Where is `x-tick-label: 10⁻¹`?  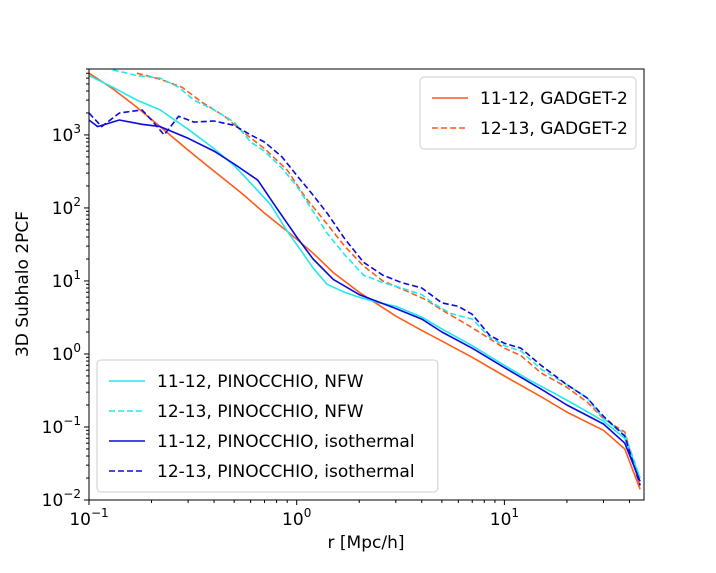
x-tick-label: 10⁻¹ is located at coordinates (88, 518).